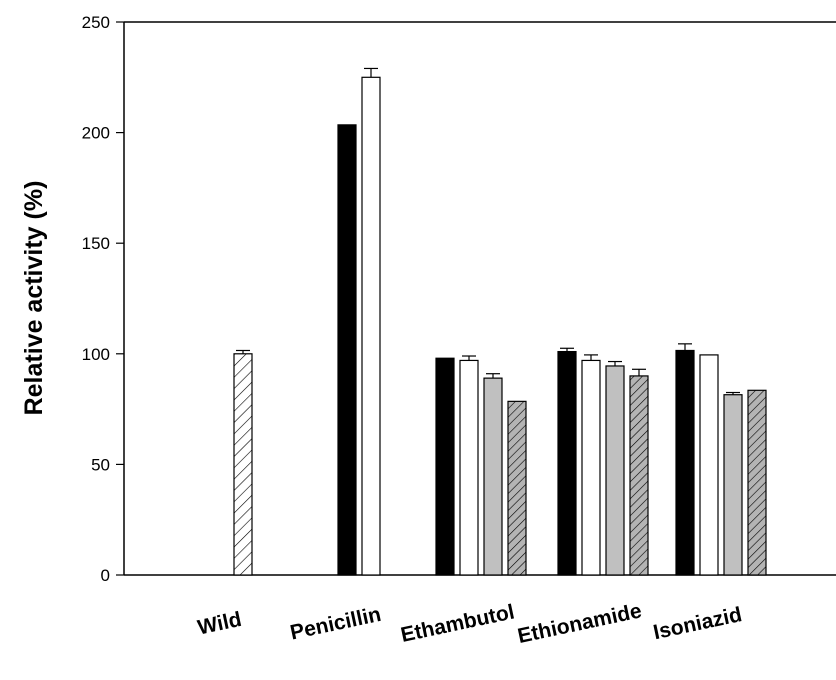  I want to click on category-label: Wild, so click(220, 624).